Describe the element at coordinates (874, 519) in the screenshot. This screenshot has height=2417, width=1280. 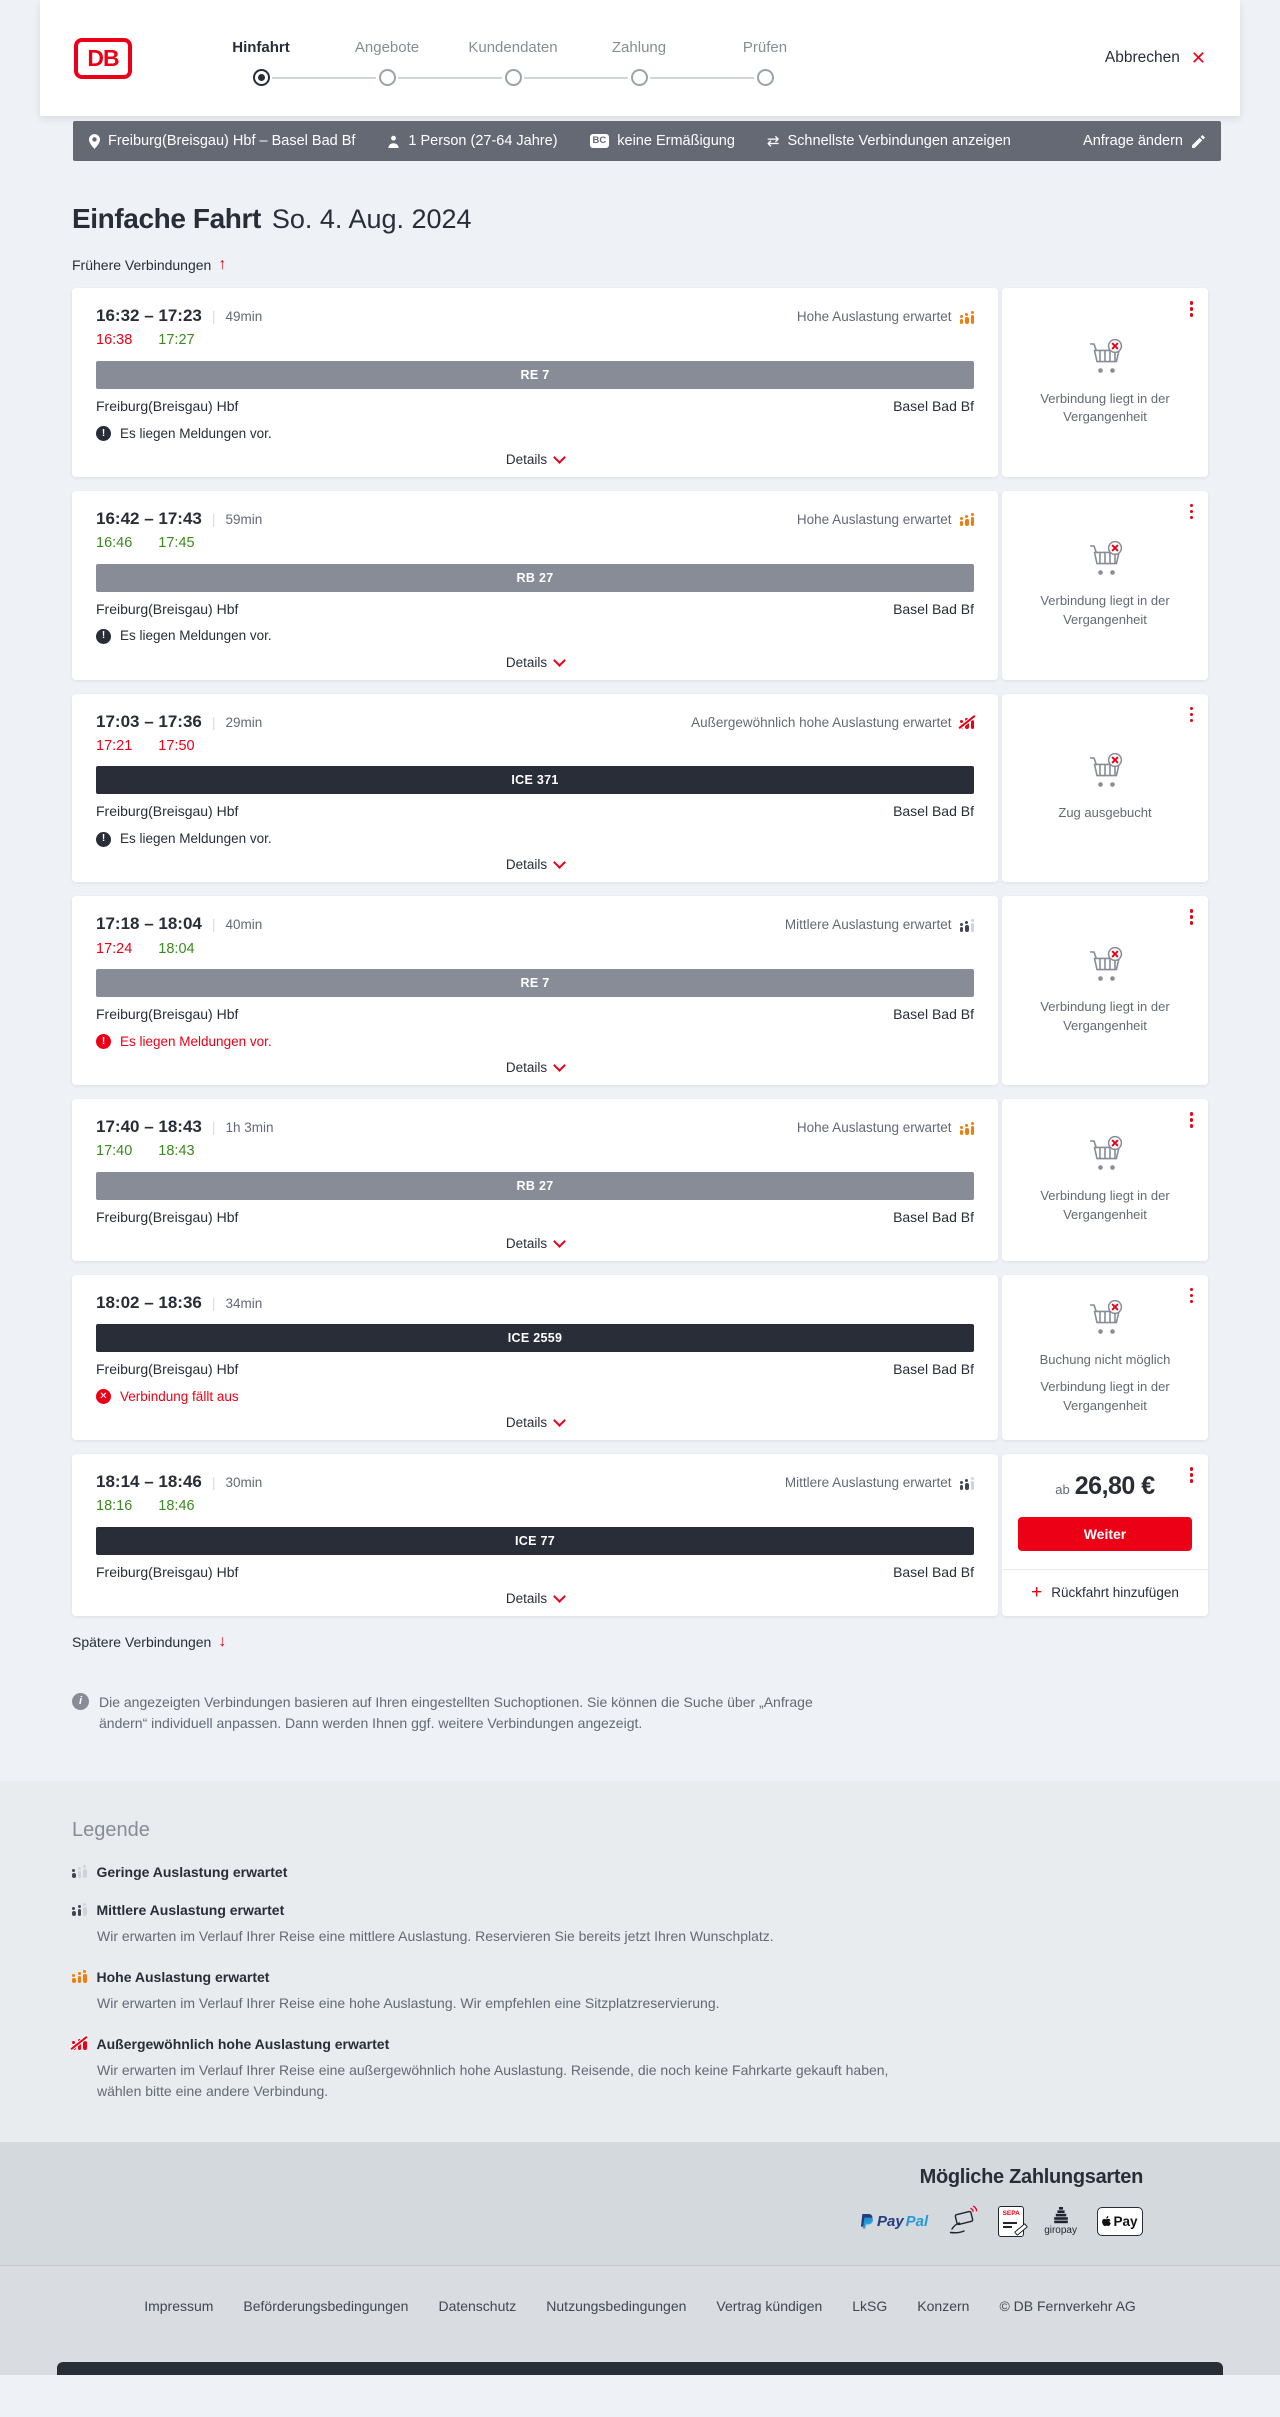
I see `occupancy-label: Hohe Auslastung erwartet` at that location.